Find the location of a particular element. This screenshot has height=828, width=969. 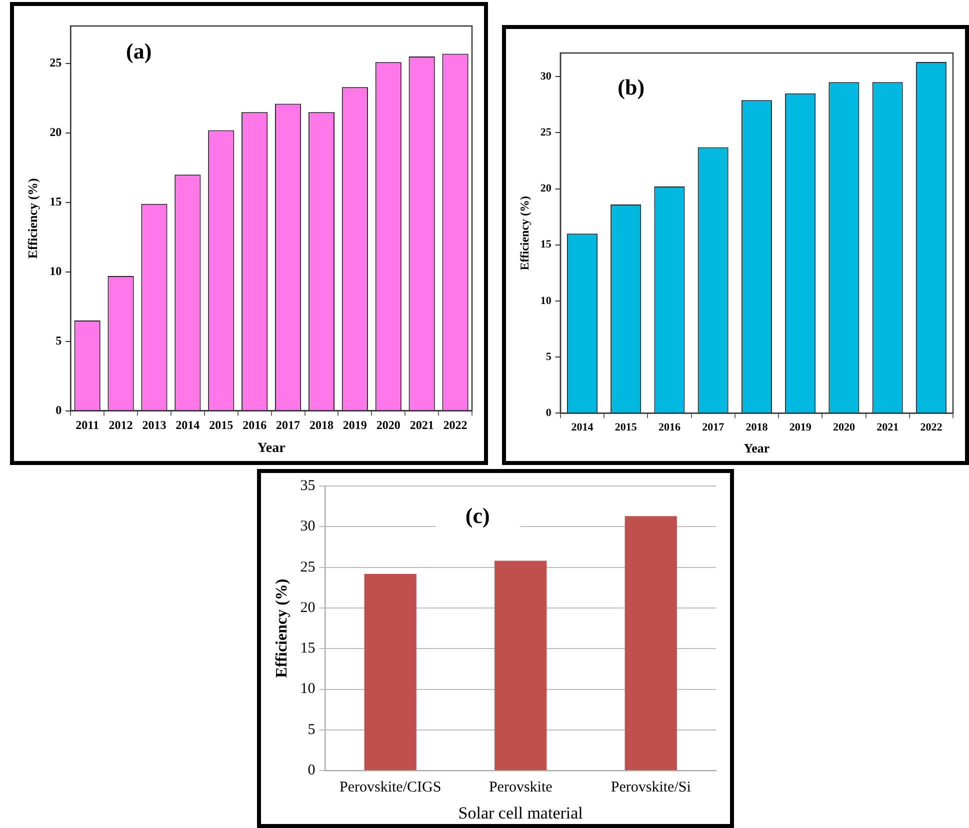

x-tick-label: 2013 is located at coordinates (154, 425).